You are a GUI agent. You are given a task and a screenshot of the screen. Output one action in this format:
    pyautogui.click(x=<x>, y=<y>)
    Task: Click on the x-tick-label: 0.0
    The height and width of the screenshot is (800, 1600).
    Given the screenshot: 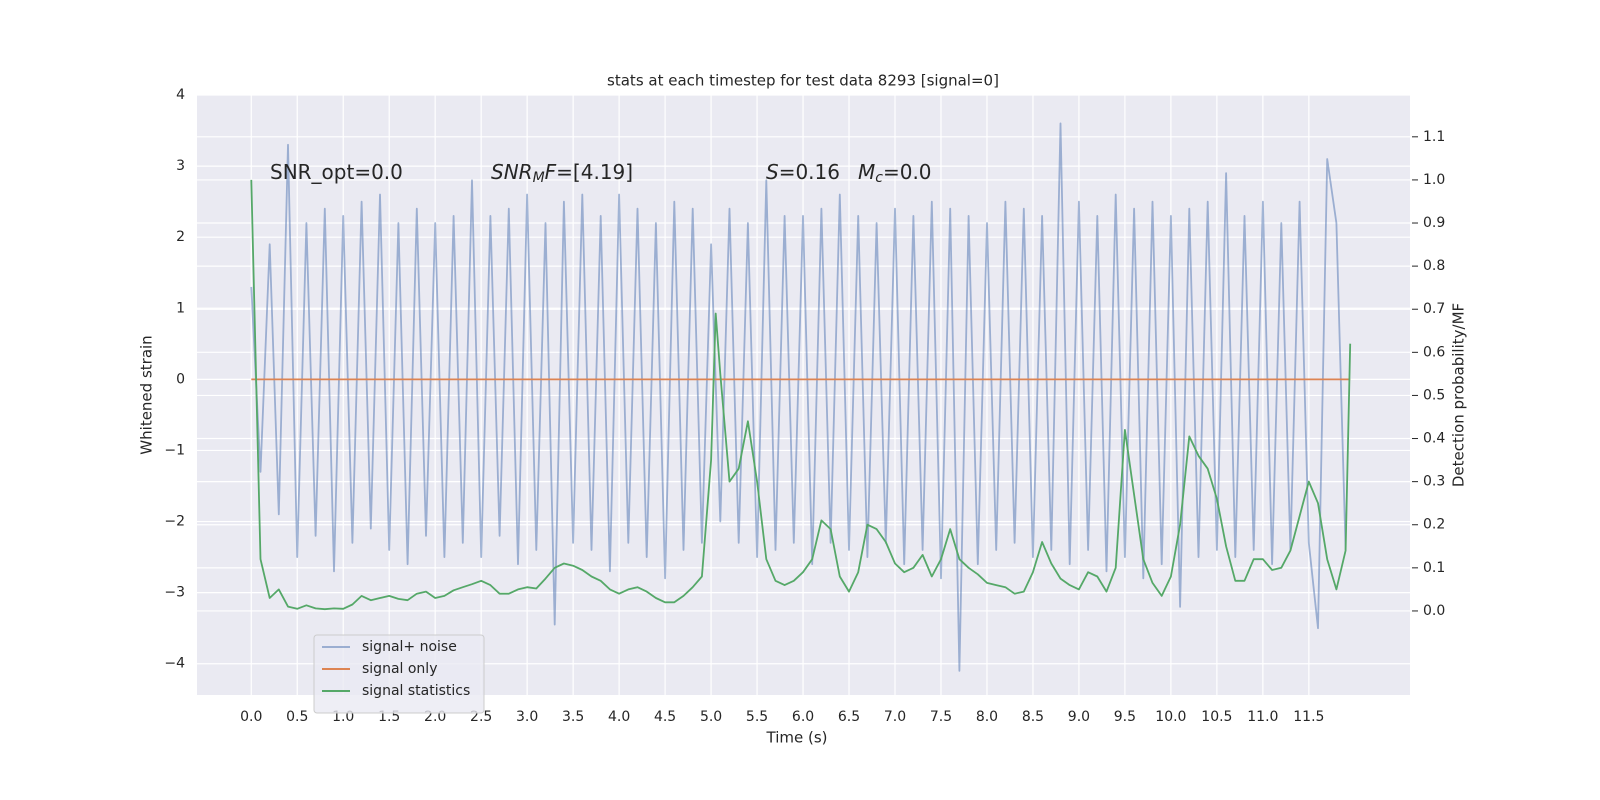 What is the action you would take?
    pyautogui.click(x=251, y=717)
    